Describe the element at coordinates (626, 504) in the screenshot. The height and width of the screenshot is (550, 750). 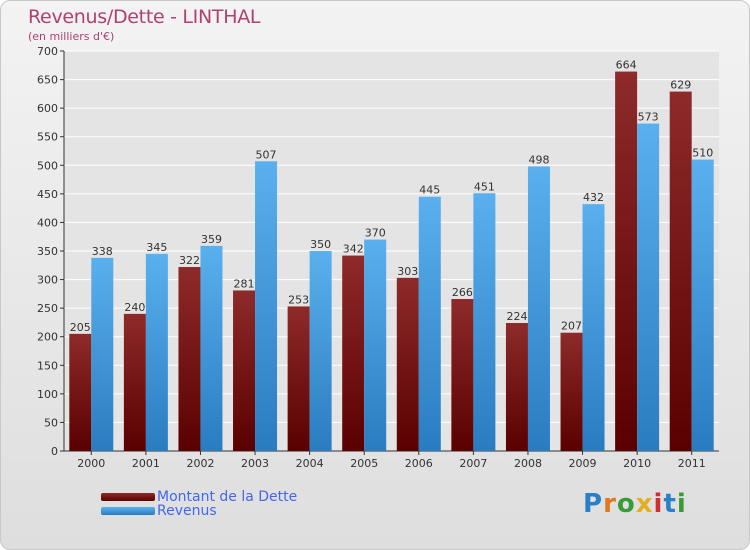
I see `logo-letter: o` at that location.